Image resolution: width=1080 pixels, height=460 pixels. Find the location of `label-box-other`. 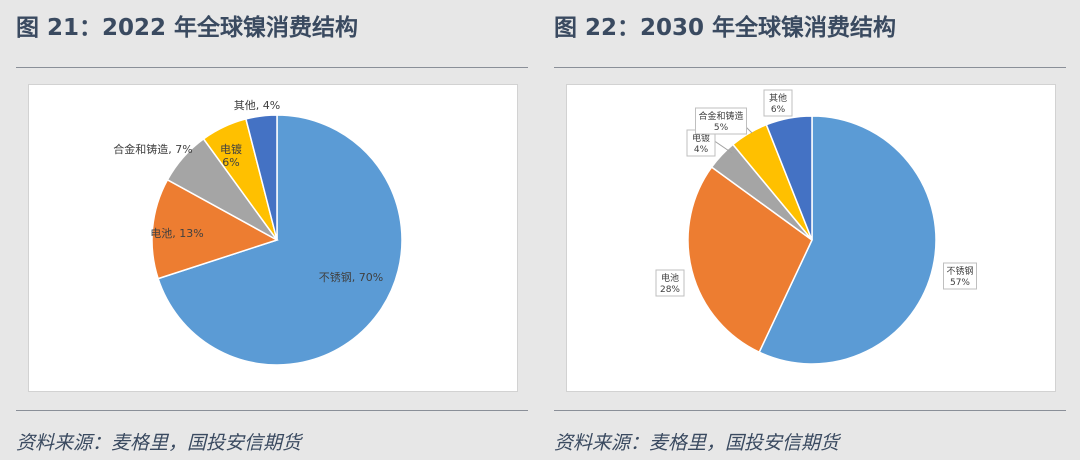

label-box-other is located at coordinates (778, 103).